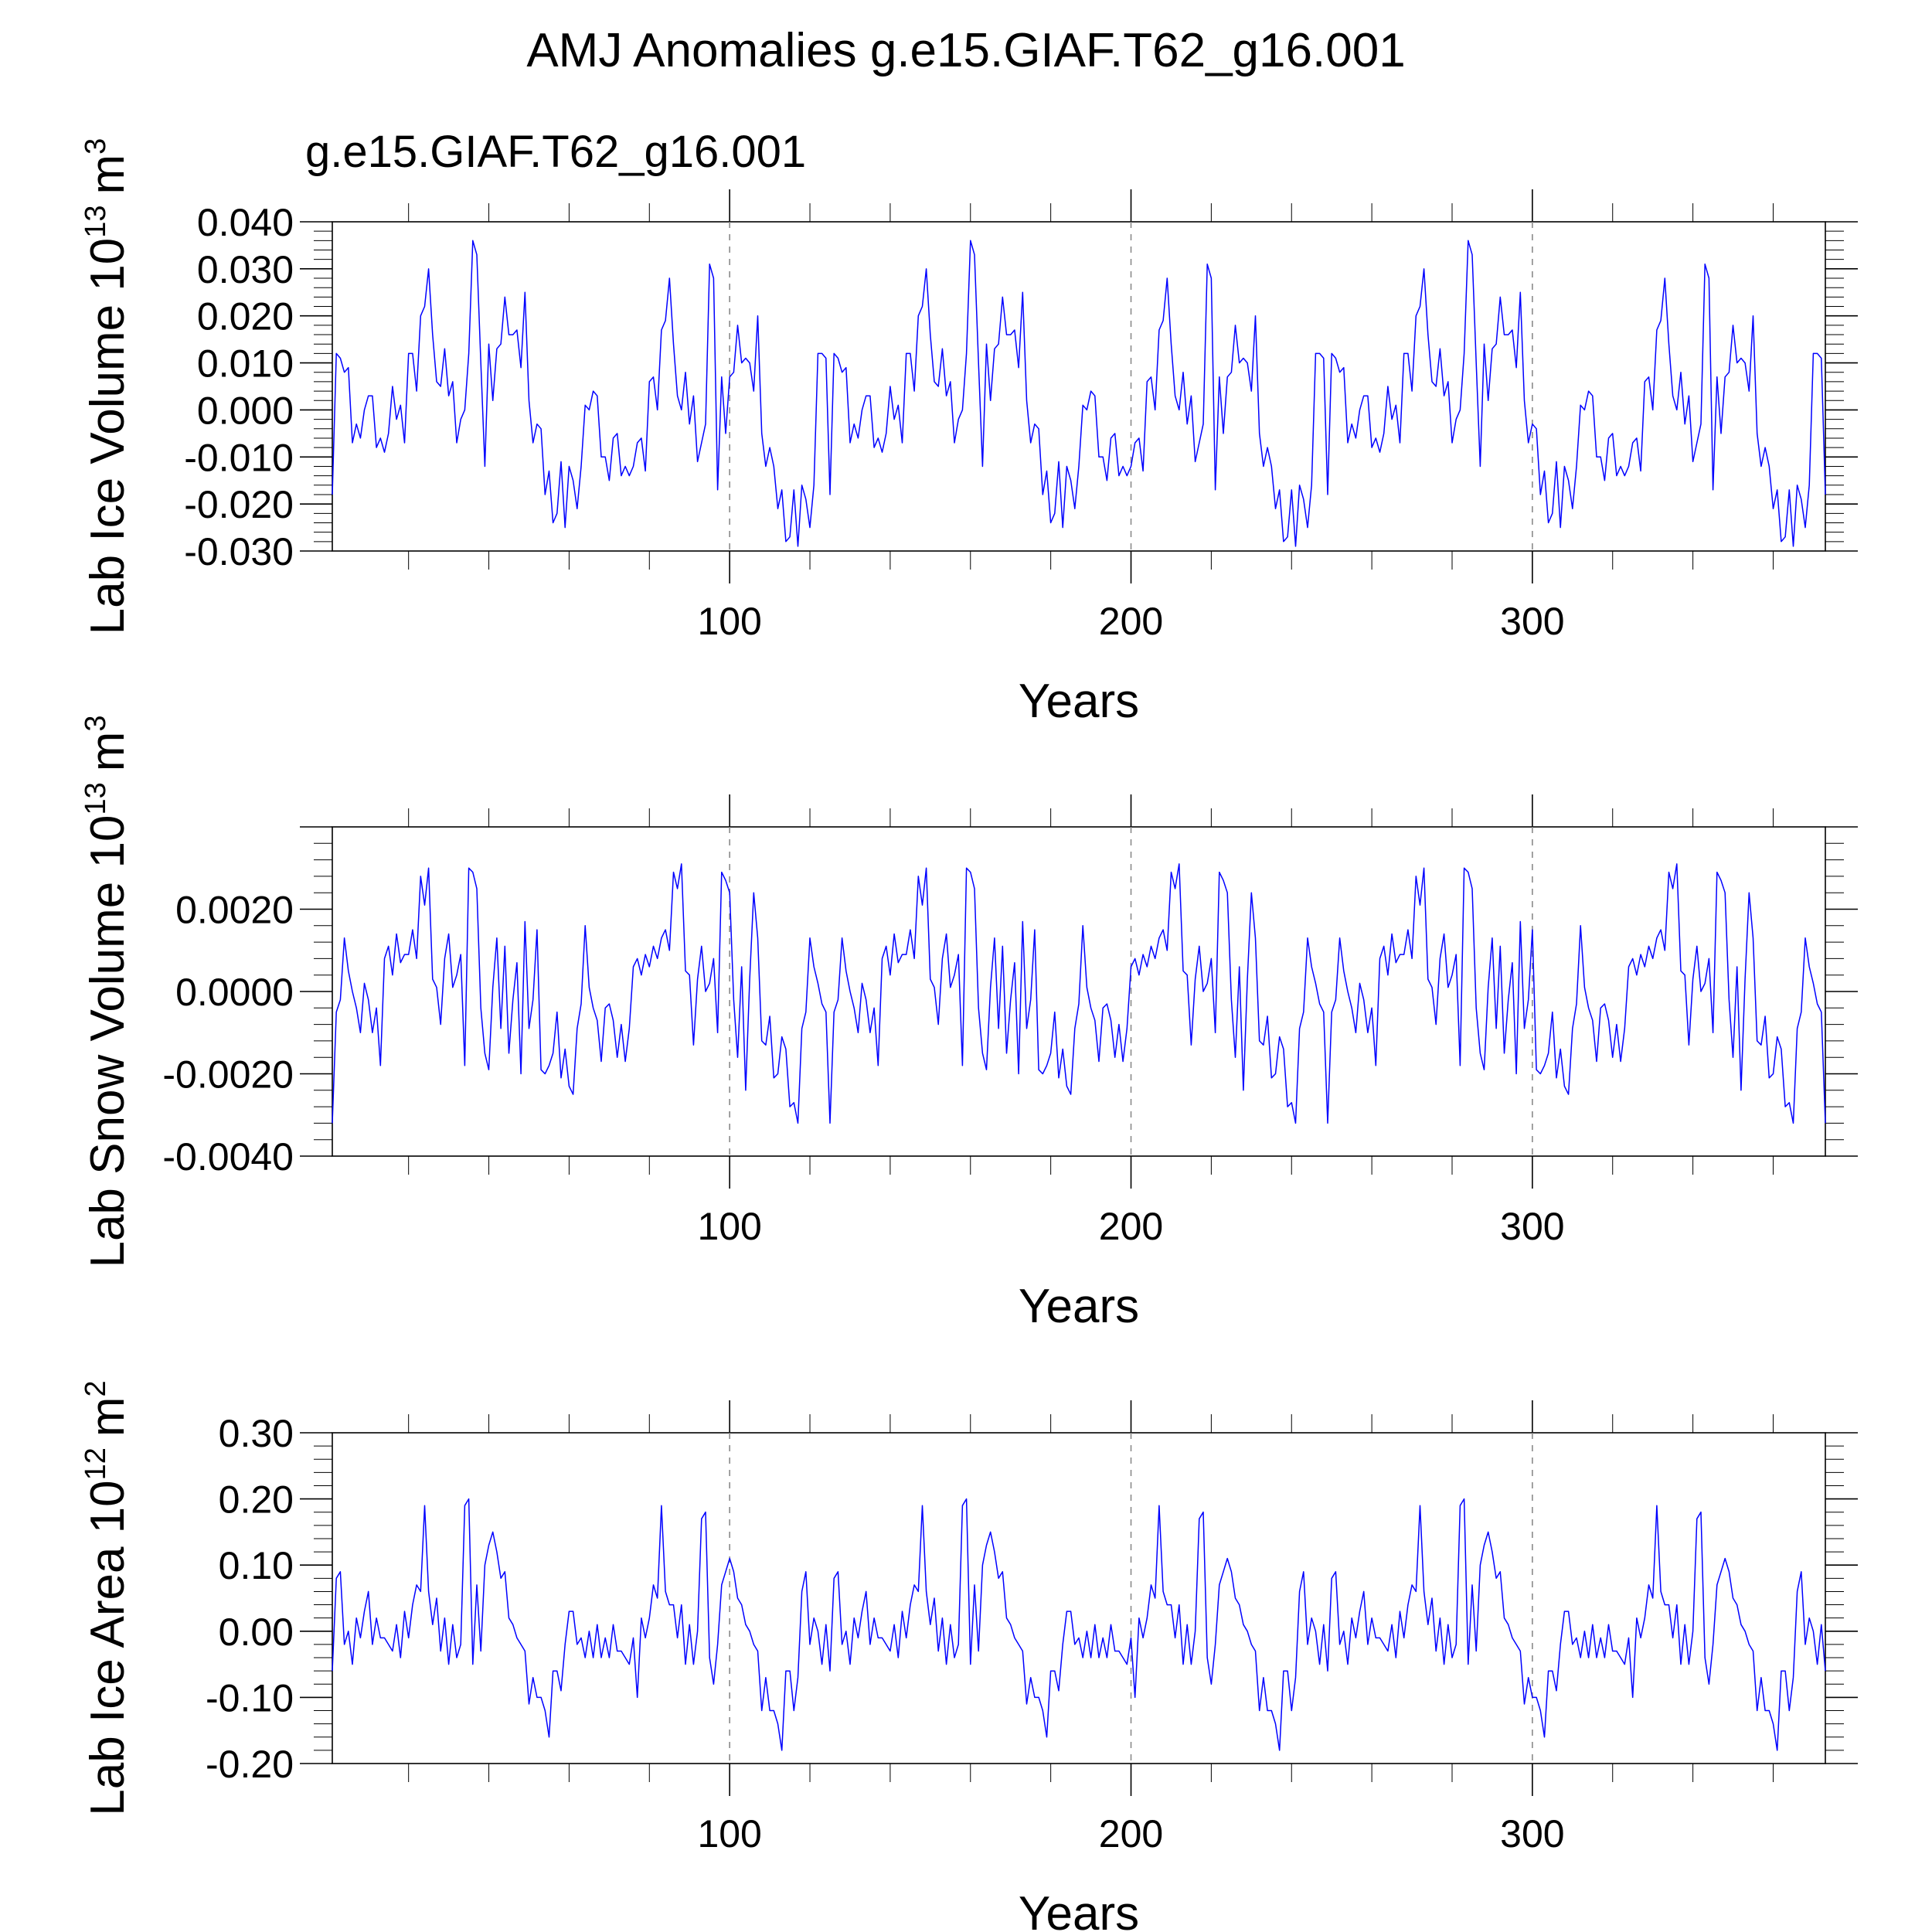 The image size is (1932, 1932). Describe the element at coordinates (96, 1463) in the screenshot. I see `y-axis-label-exponent: 12` at that location.